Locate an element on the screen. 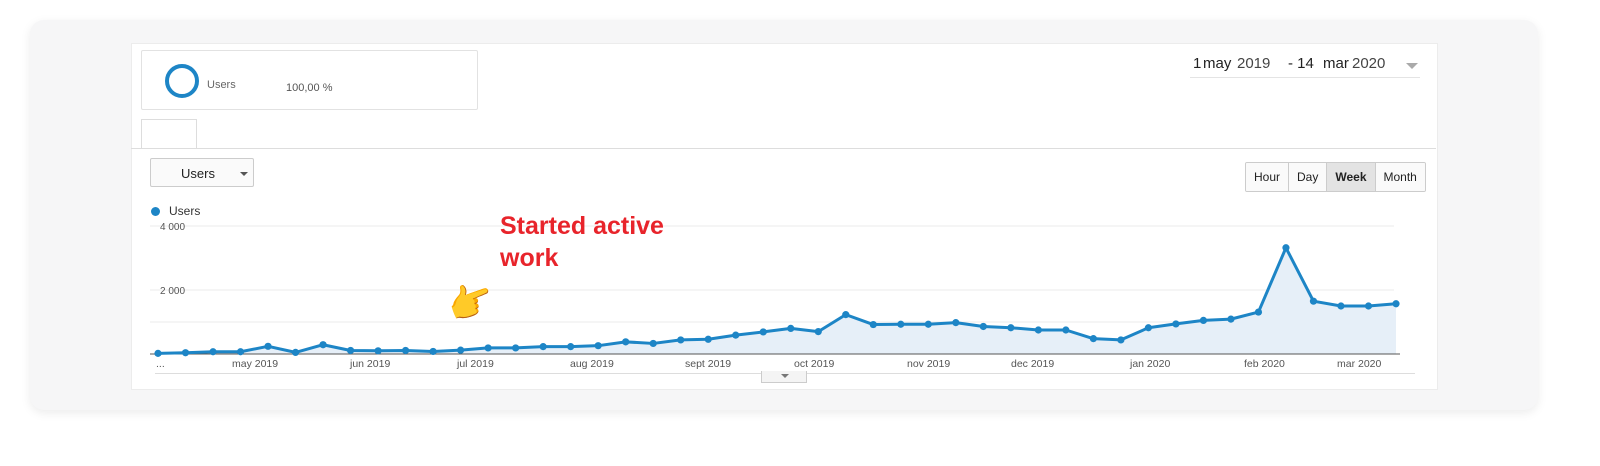 This screenshot has width=1600, height=466. granularity-toggle: Hour Day Week Month is located at coordinates (1335, 177).